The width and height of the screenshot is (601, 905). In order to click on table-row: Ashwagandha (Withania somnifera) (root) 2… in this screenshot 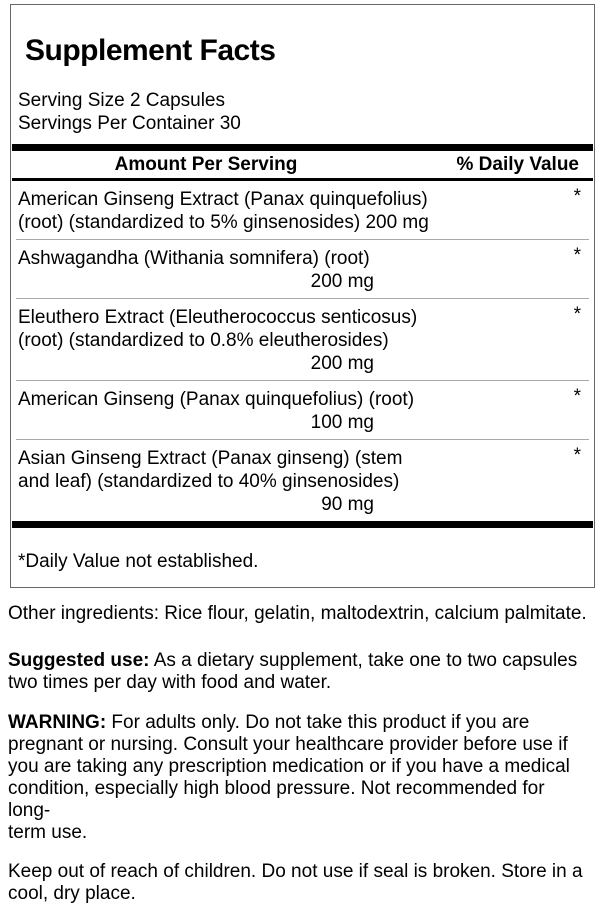, I will do `click(302, 269)`.